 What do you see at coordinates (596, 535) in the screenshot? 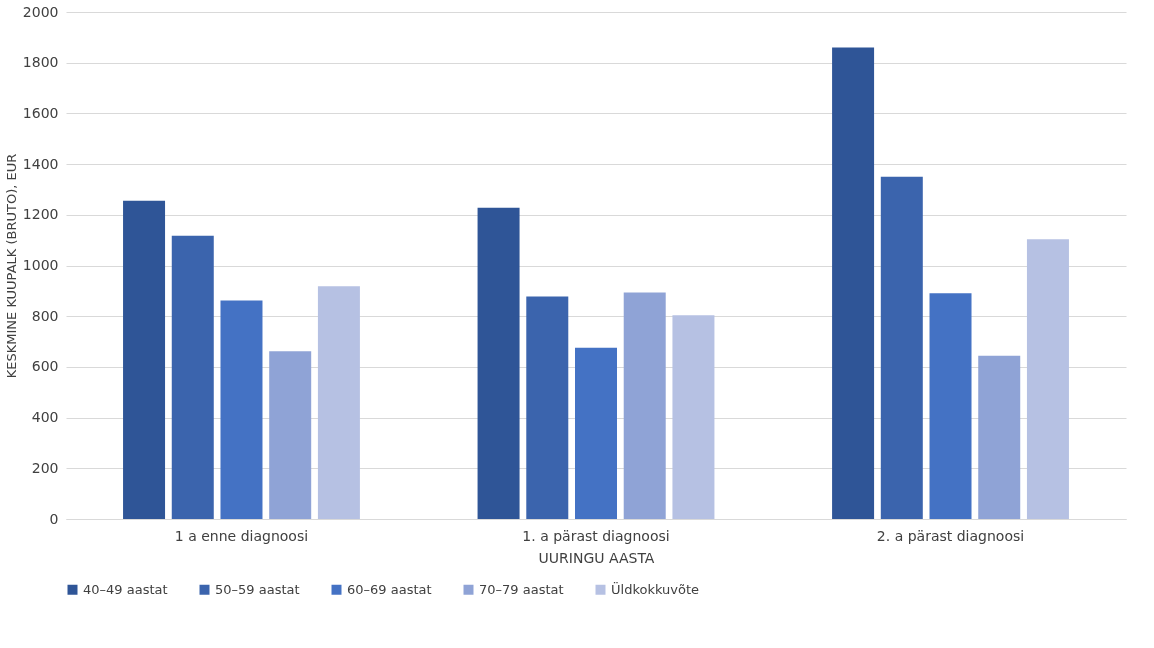
I see `x-tick-label: 1. a pärast diagnoosi` at bounding box center [596, 535].